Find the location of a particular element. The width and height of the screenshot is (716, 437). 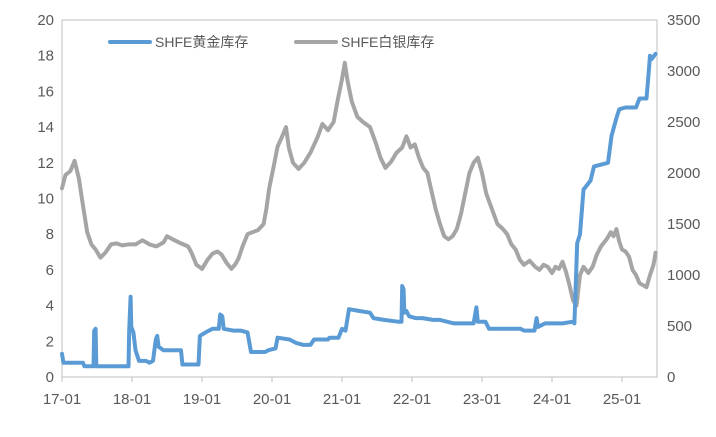

left-axis-tick-label: 14 is located at coordinates (45, 127).